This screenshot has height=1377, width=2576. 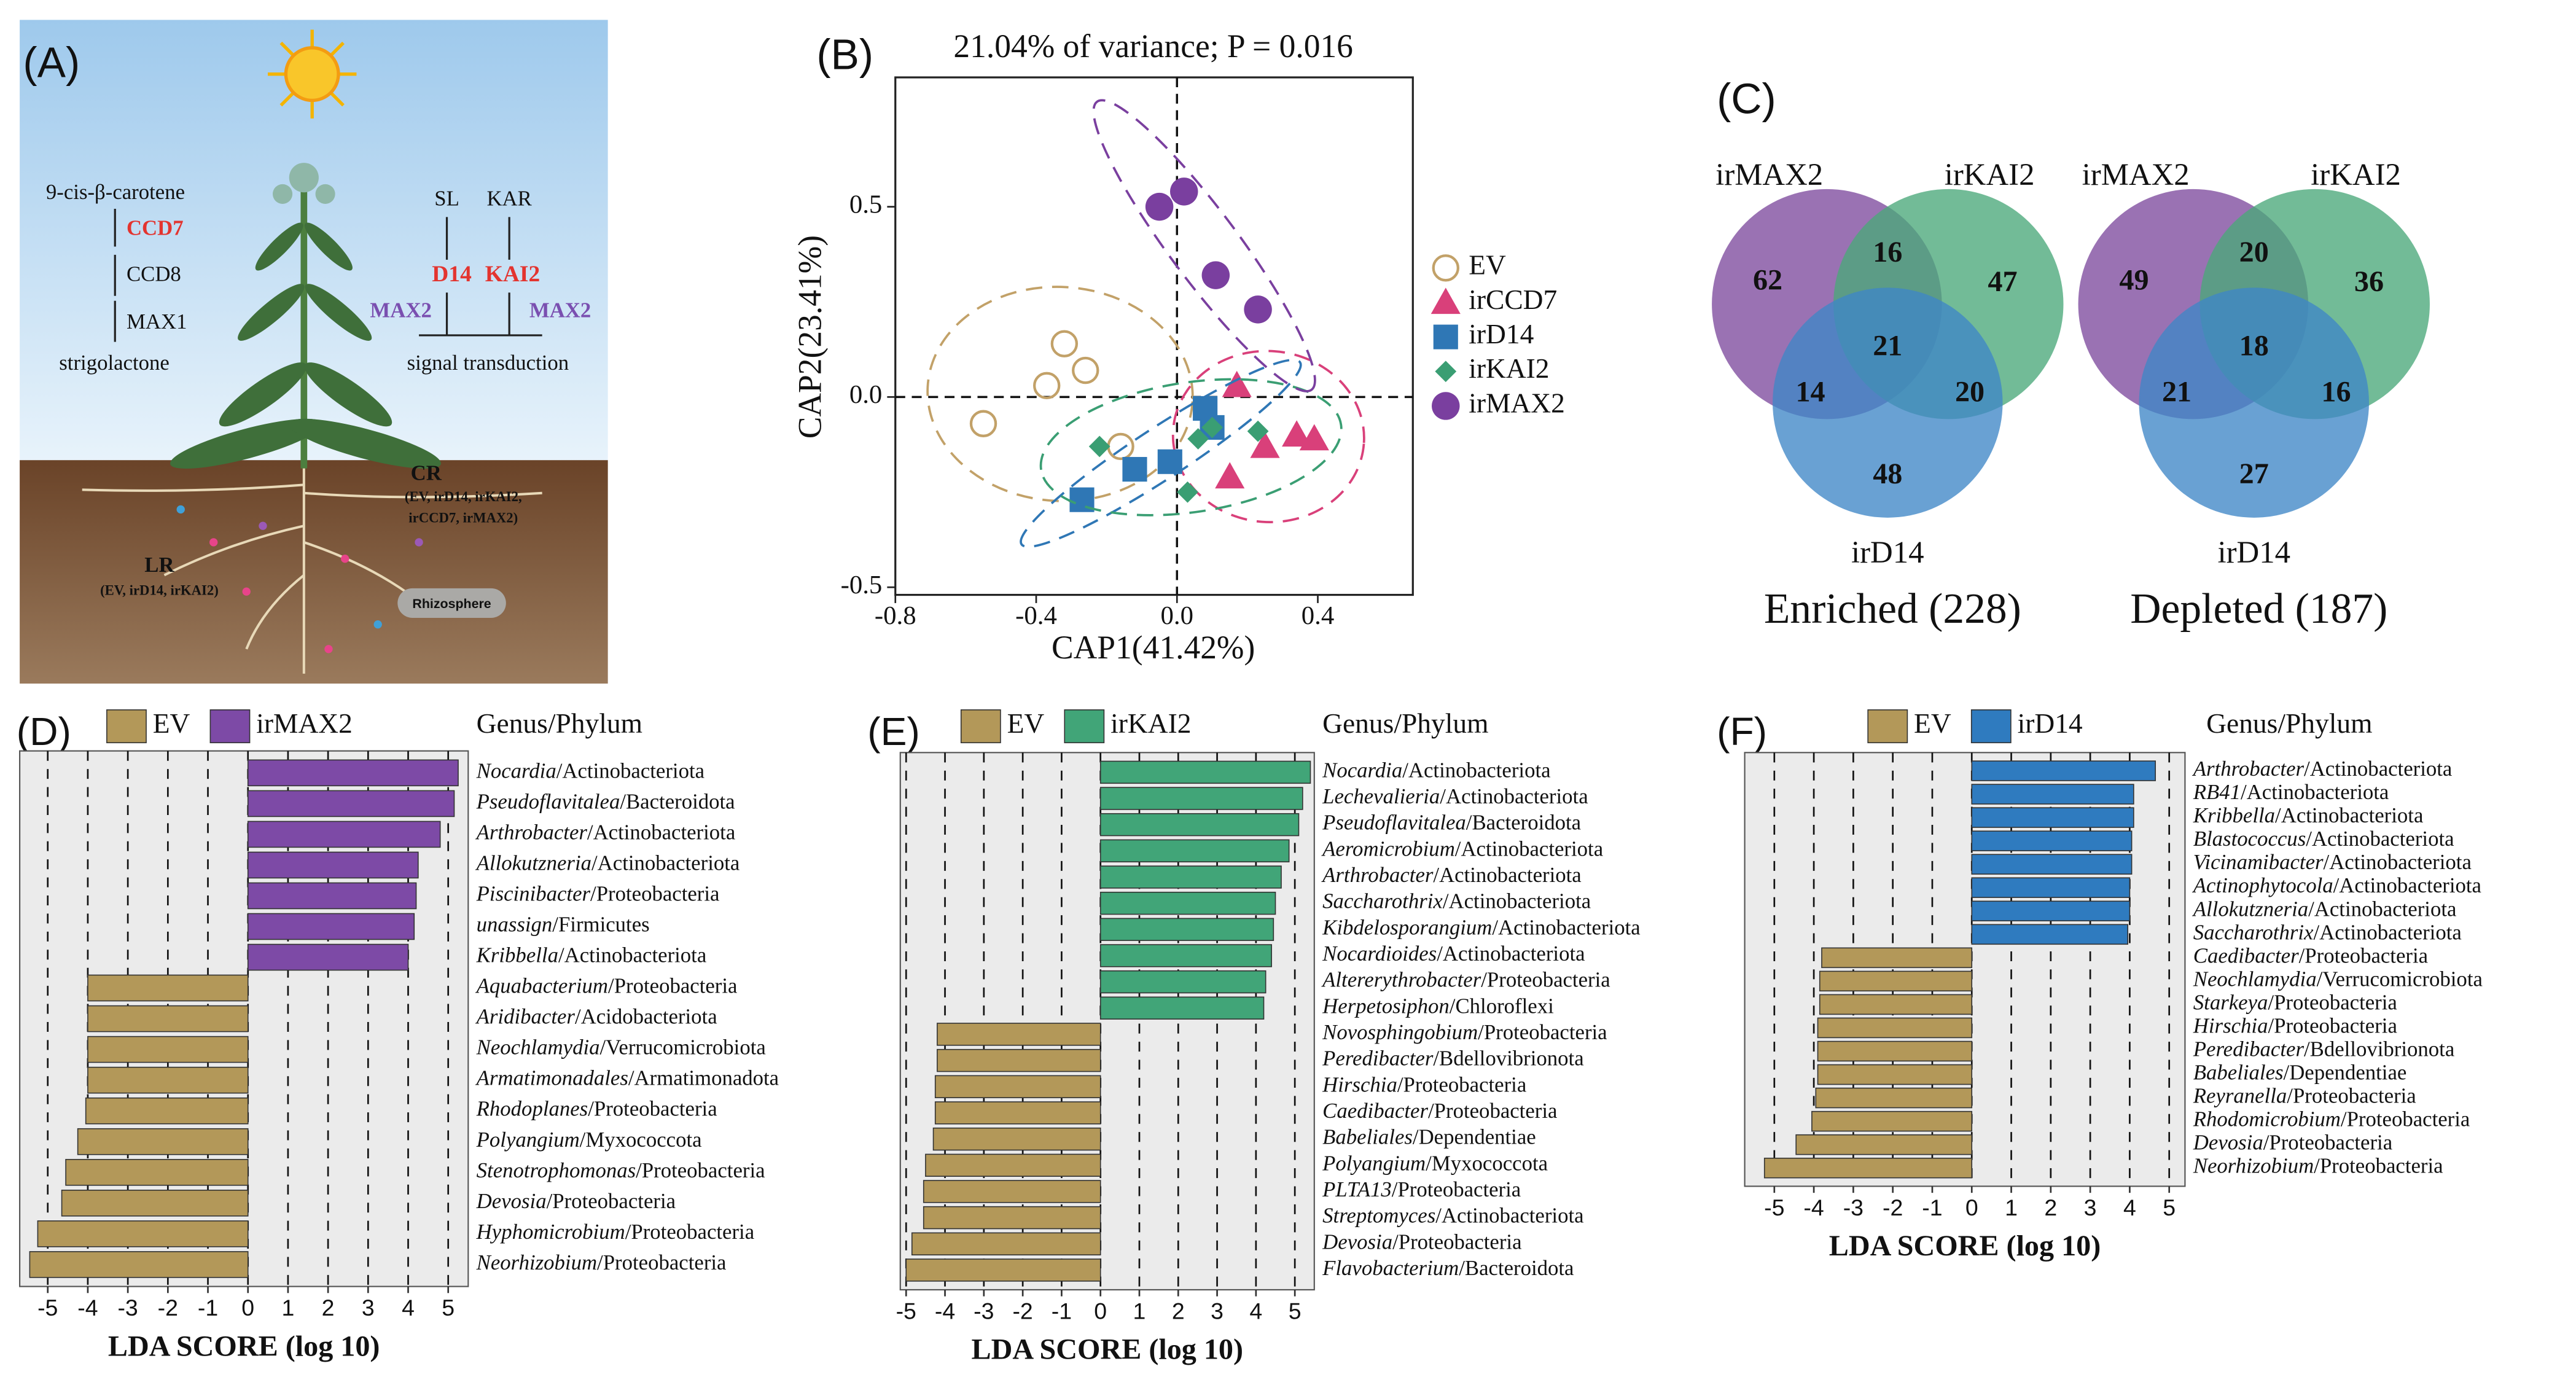 What do you see at coordinates (538, 1047) in the screenshot?
I see `genus: Neochlamydia` at bounding box center [538, 1047].